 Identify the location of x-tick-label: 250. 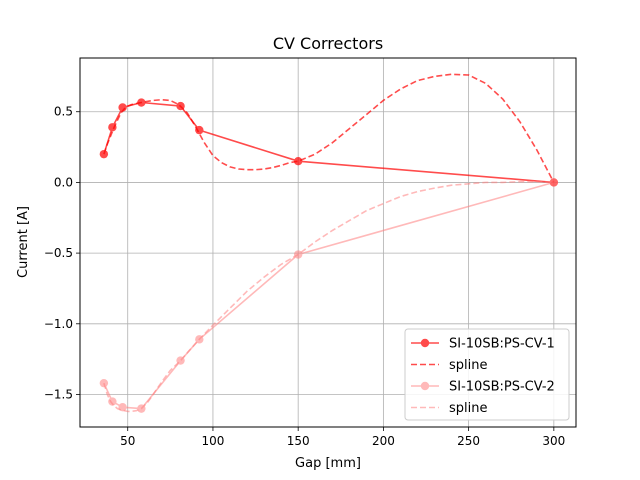
(468, 441).